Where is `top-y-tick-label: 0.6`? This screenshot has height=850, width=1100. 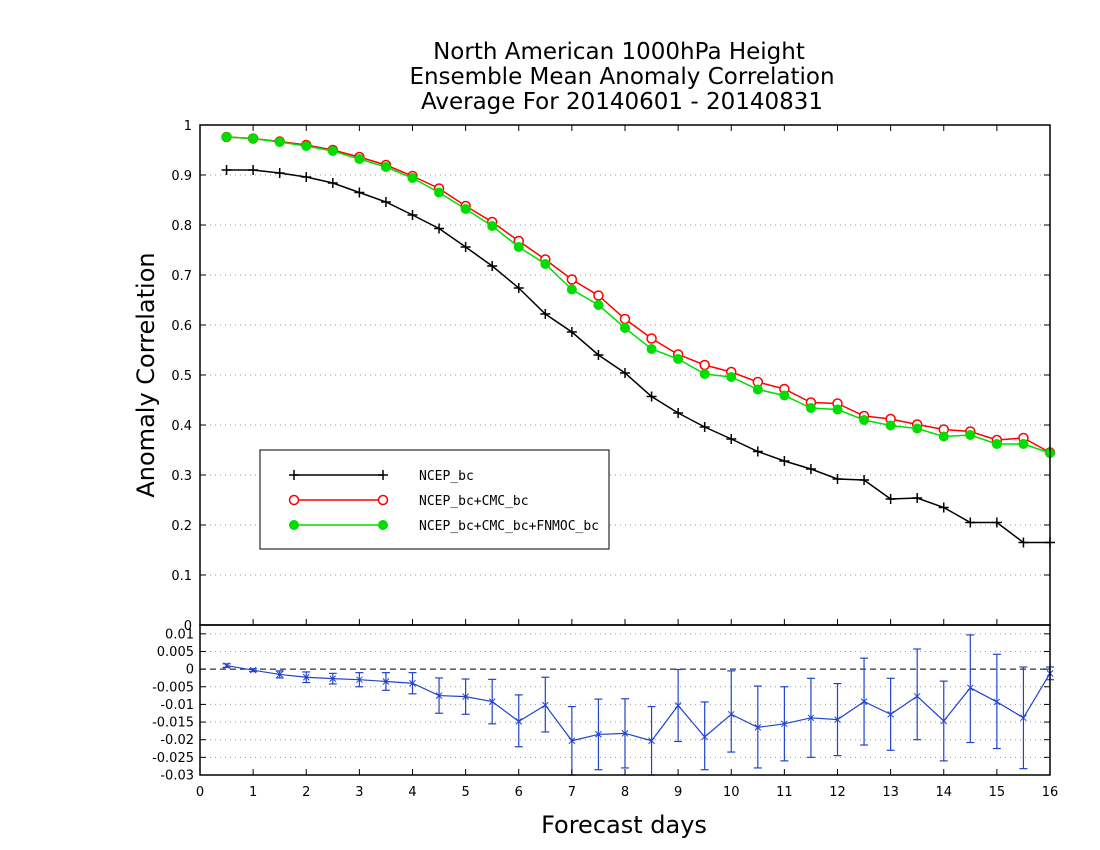 top-y-tick-label: 0.6 is located at coordinates (181, 326).